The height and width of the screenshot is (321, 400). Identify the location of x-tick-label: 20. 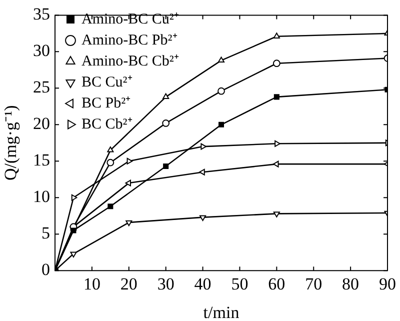
(129, 284).